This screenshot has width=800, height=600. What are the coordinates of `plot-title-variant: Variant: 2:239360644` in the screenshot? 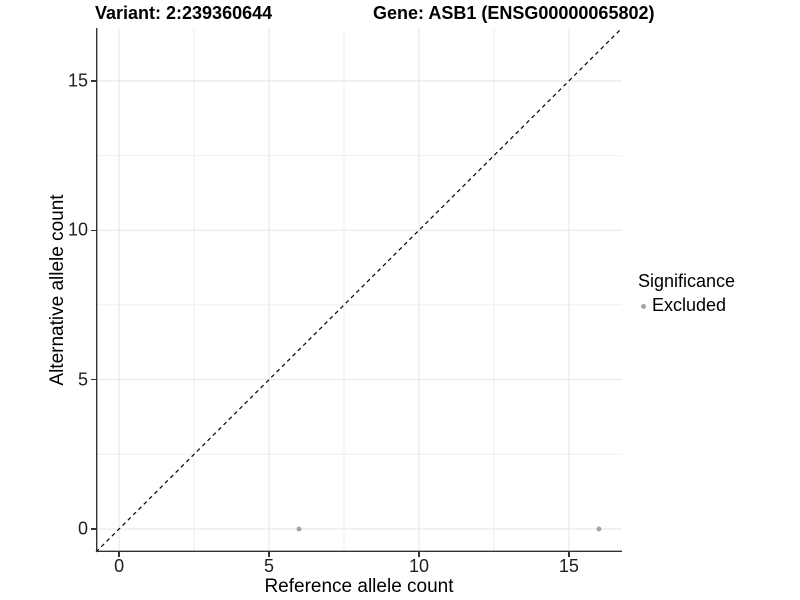 It's located at (184, 13).